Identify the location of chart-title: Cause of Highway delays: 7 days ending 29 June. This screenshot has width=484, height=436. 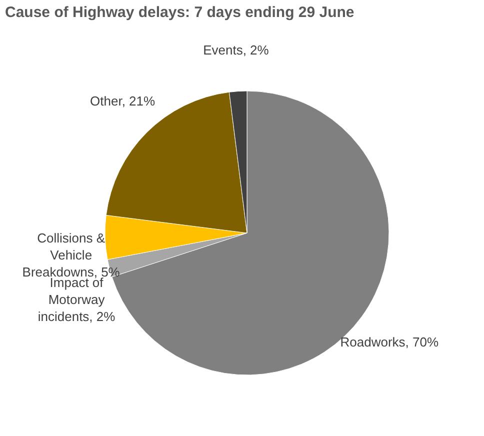
(179, 12).